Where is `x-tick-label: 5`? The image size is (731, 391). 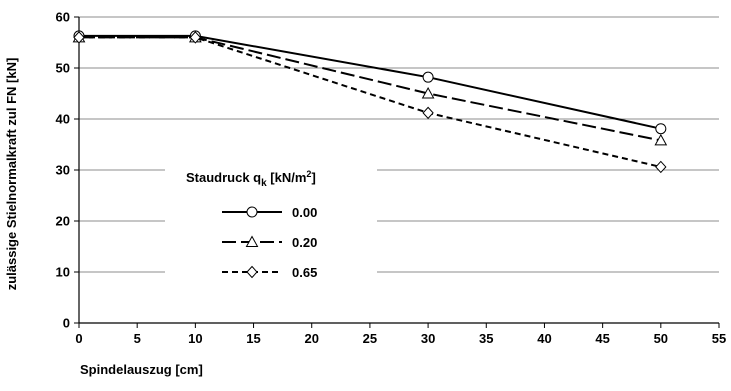
x-tick-label: 5 is located at coordinates (137, 338).